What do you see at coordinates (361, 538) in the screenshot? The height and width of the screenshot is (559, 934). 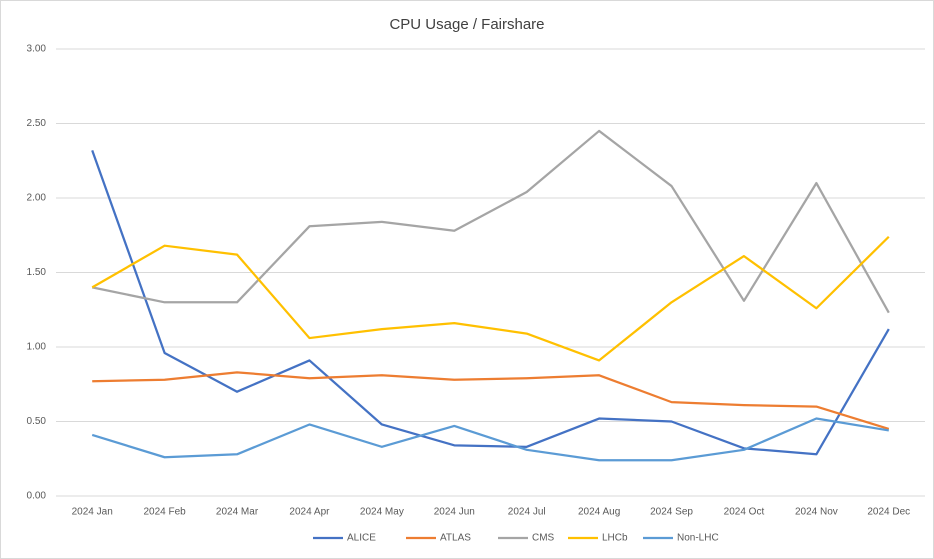 I see `legend-label: ALICE` at bounding box center [361, 538].